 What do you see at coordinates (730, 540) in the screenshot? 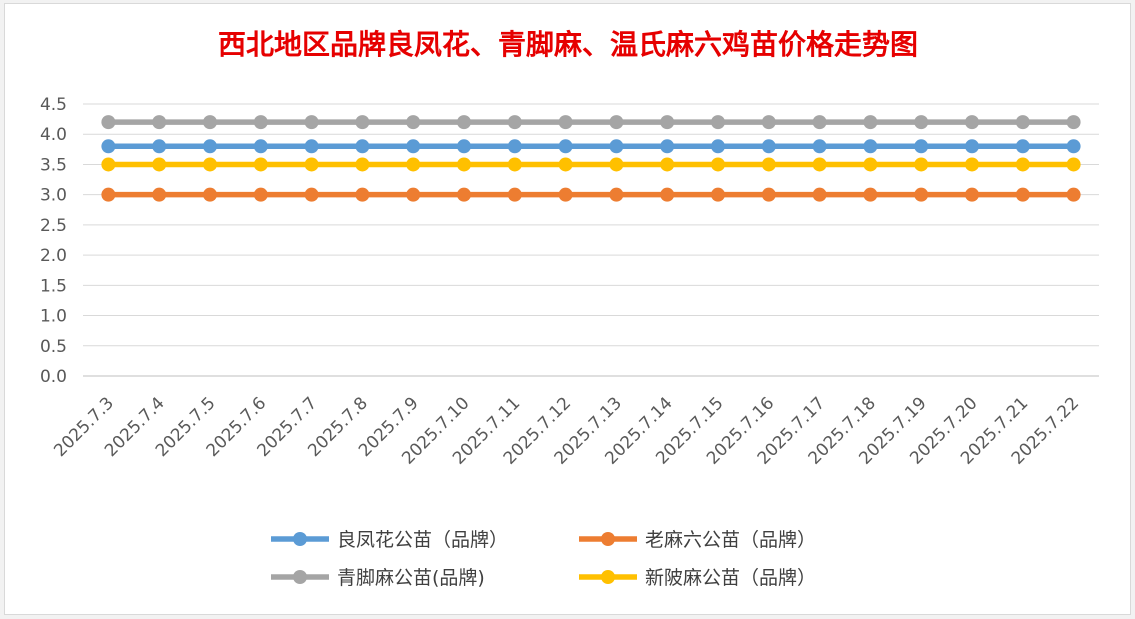
I see `legend-label: 老麻六公苗（品牌）` at bounding box center [730, 540].